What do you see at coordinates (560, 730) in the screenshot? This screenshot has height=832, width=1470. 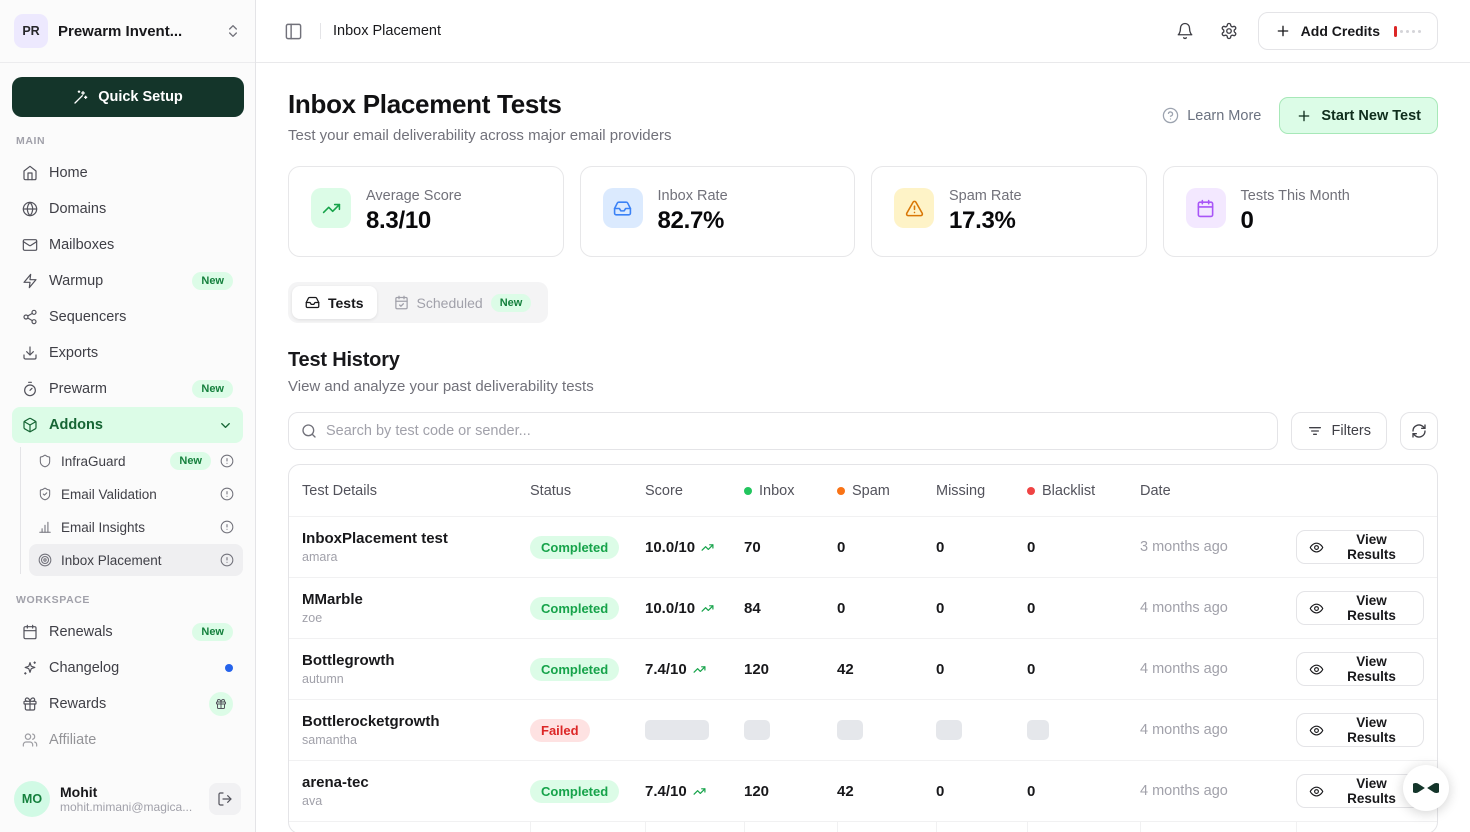 I see `status-badge: Failed` at bounding box center [560, 730].